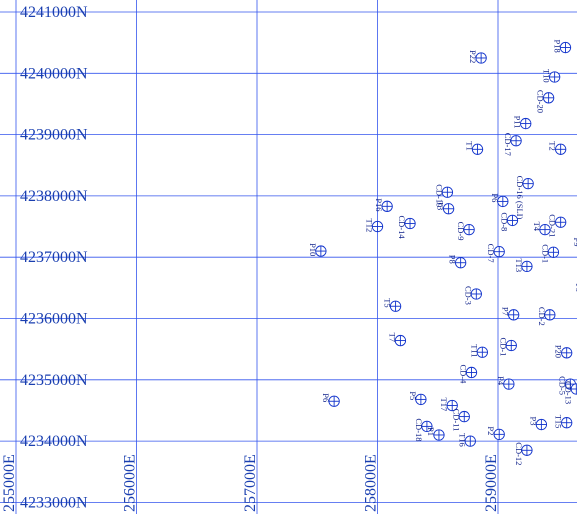 The width and height of the screenshot is (577, 514). What do you see at coordinates (371, 483) in the screenshot?
I see `easting-label: 258000E` at bounding box center [371, 483].